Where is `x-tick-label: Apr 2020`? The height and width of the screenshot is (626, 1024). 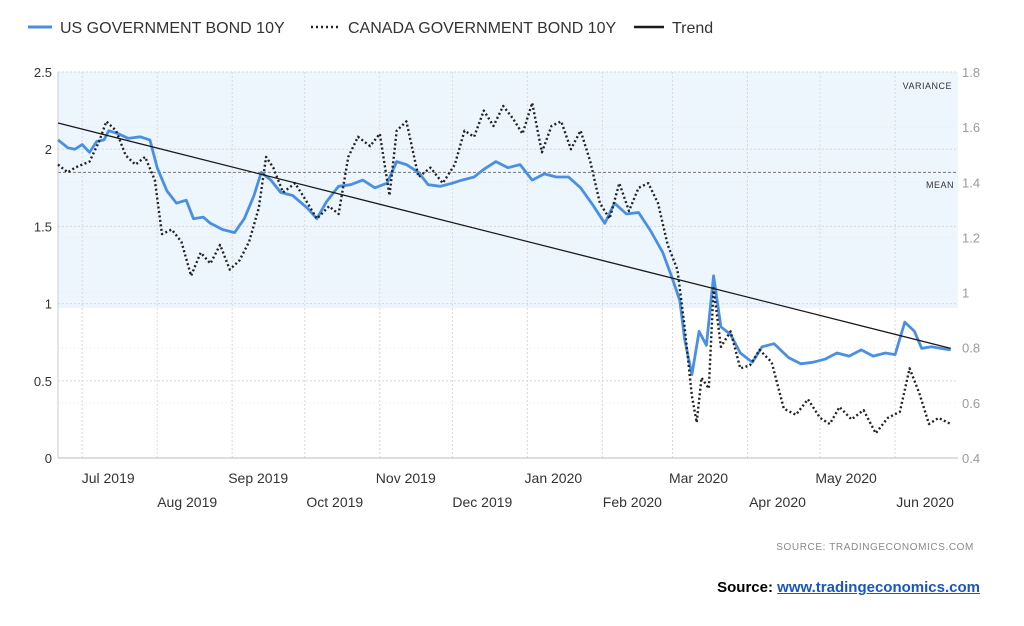
x-tick-label: Apr 2020 is located at coordinates (777, 502).